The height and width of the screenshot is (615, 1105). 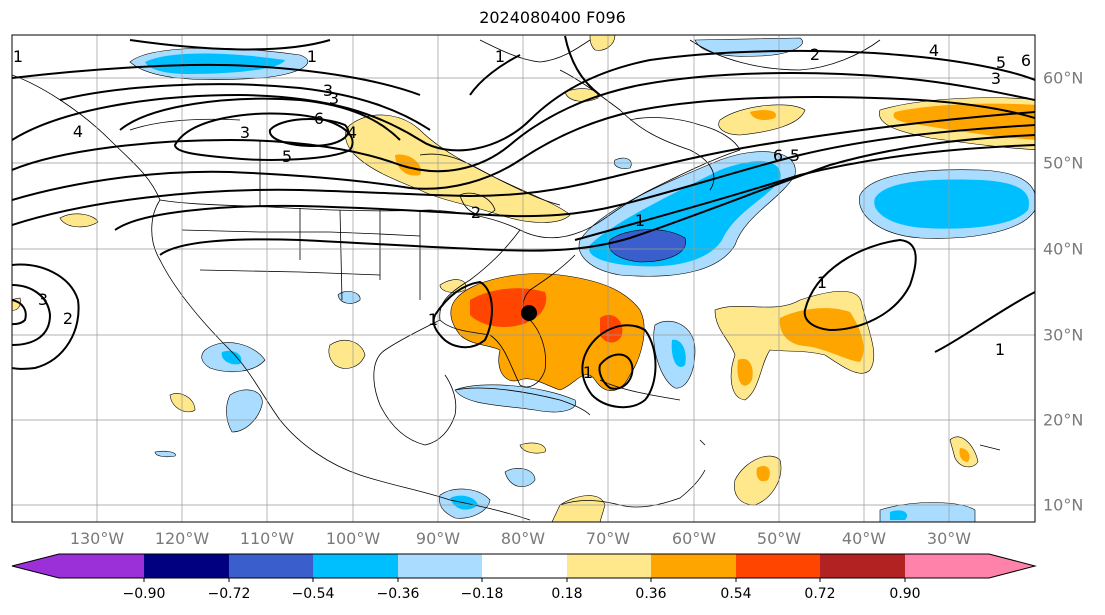 What do you see at coordinates (529, 313) in the screenshot?
I see `storm-center-marker` at bounding box center [529, 313].